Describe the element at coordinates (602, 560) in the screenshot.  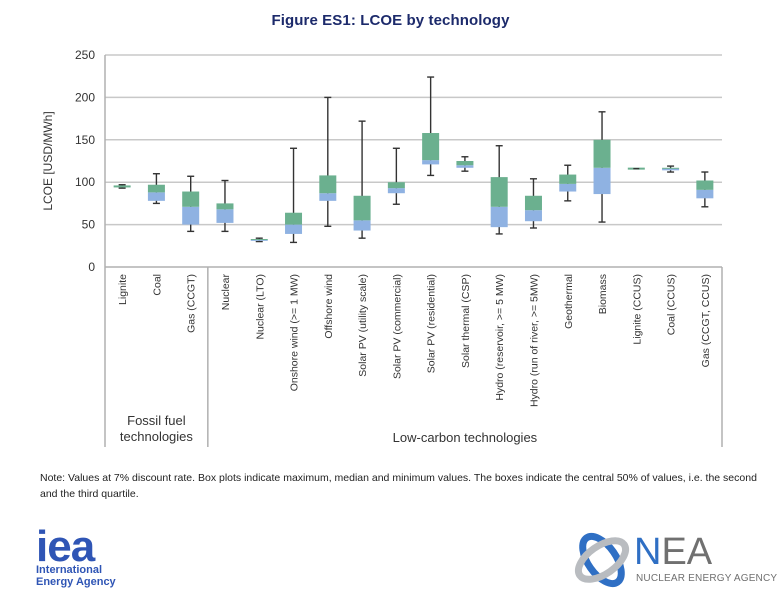
I see `nea-orbit-icon` at that location.